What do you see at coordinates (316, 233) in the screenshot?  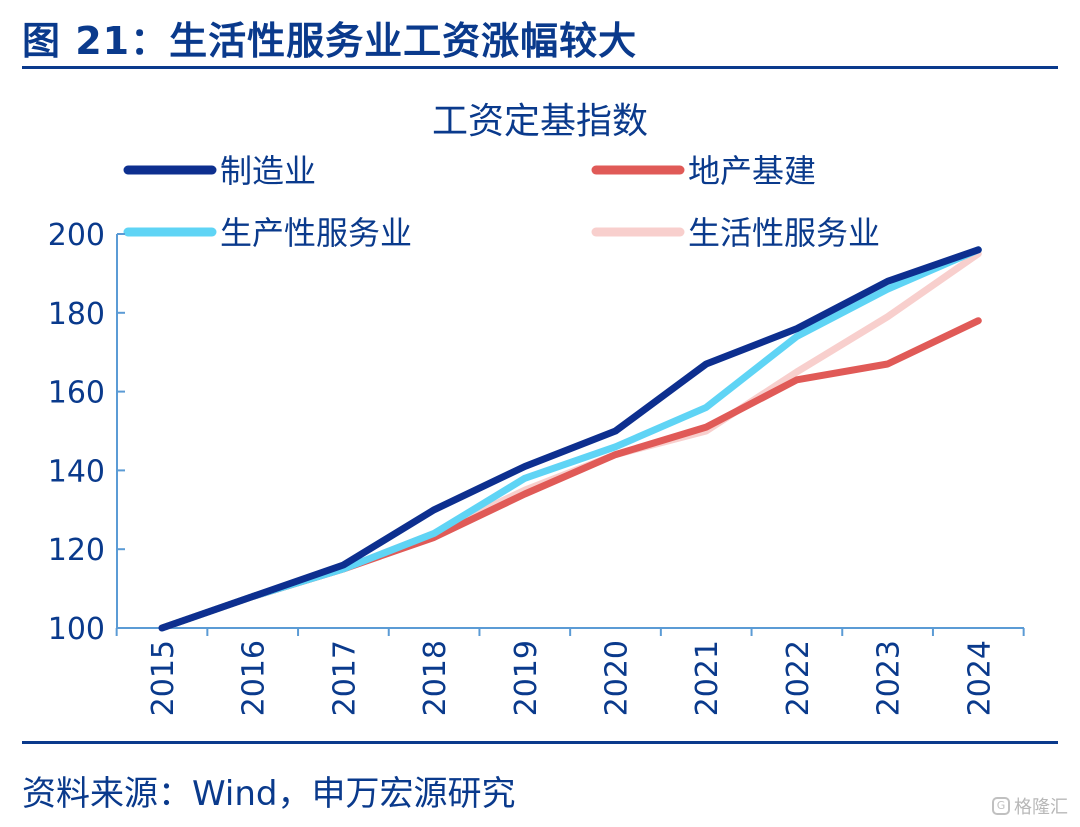 I see `legend-label: 生产性服务业` at bounding box center [316, 233].